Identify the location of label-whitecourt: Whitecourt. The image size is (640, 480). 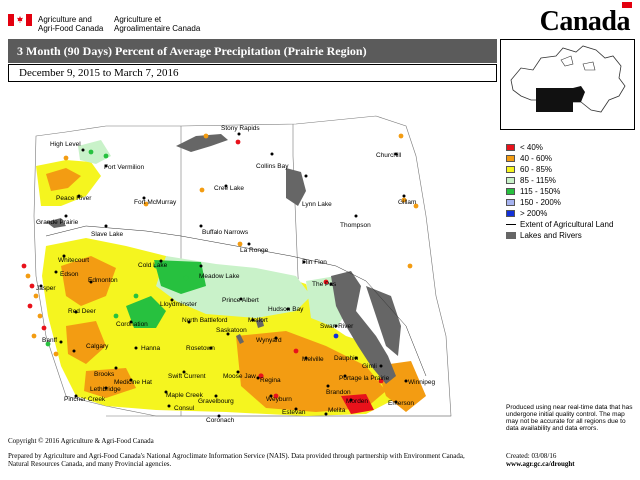
(73, 260).